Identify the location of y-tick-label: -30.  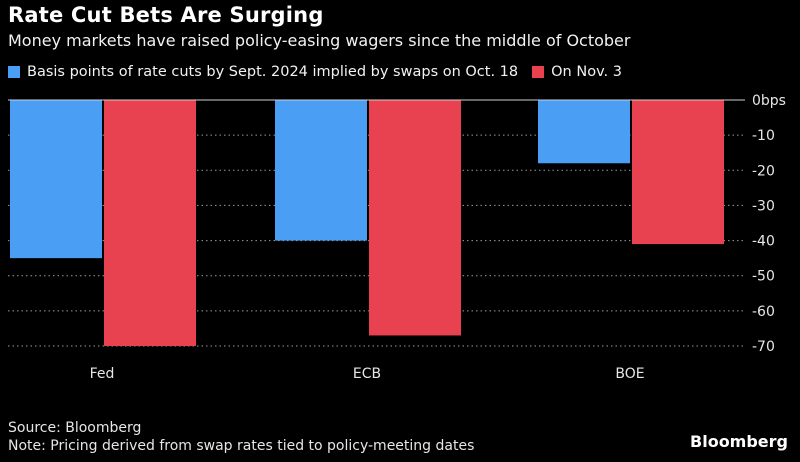
(763, 206).